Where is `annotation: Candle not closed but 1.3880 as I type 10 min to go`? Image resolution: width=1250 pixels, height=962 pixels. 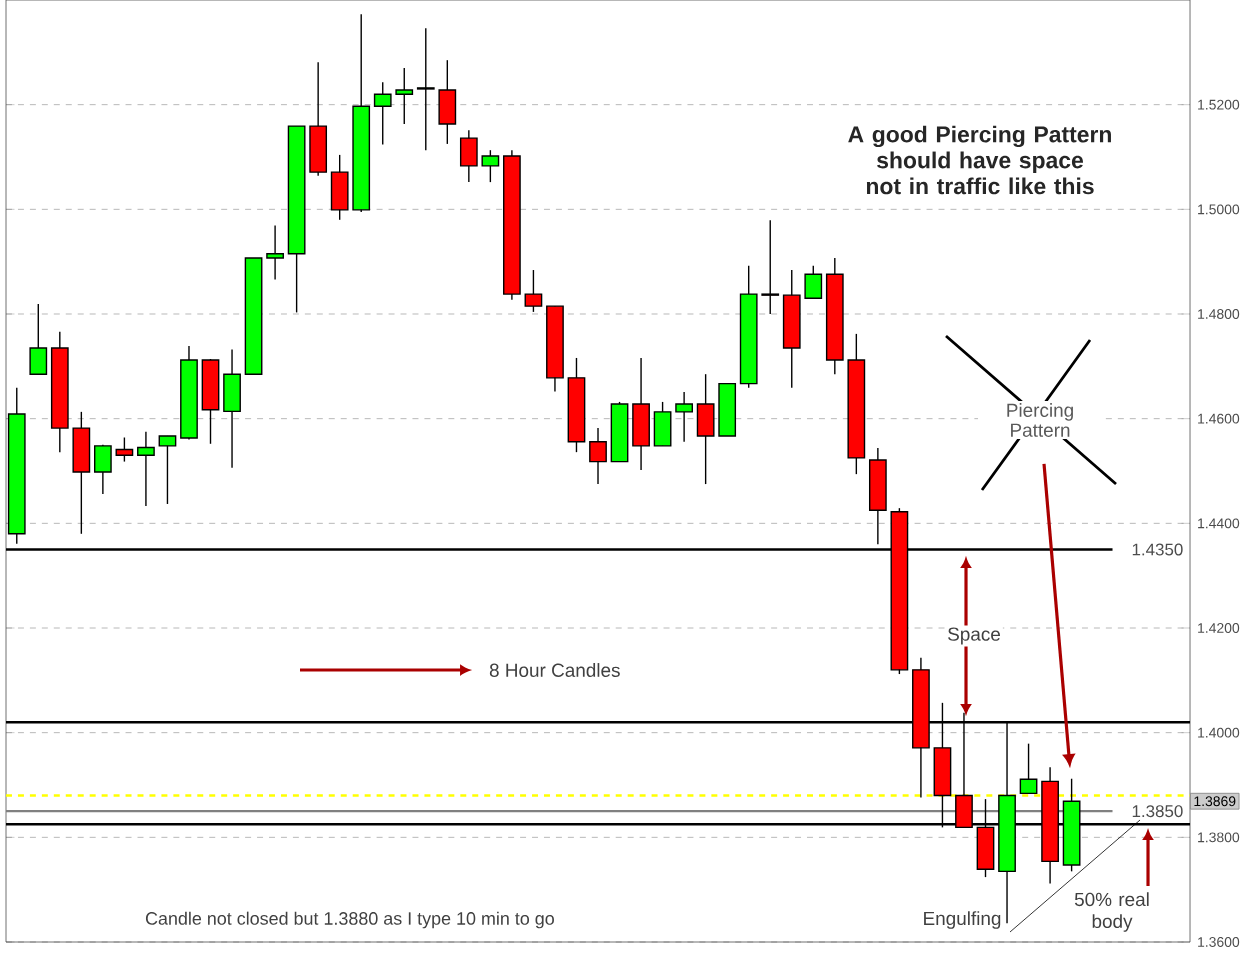
annotation: Candle not closed but 1.3880 as I type 10 min to go is located at coordinates (349, 920).